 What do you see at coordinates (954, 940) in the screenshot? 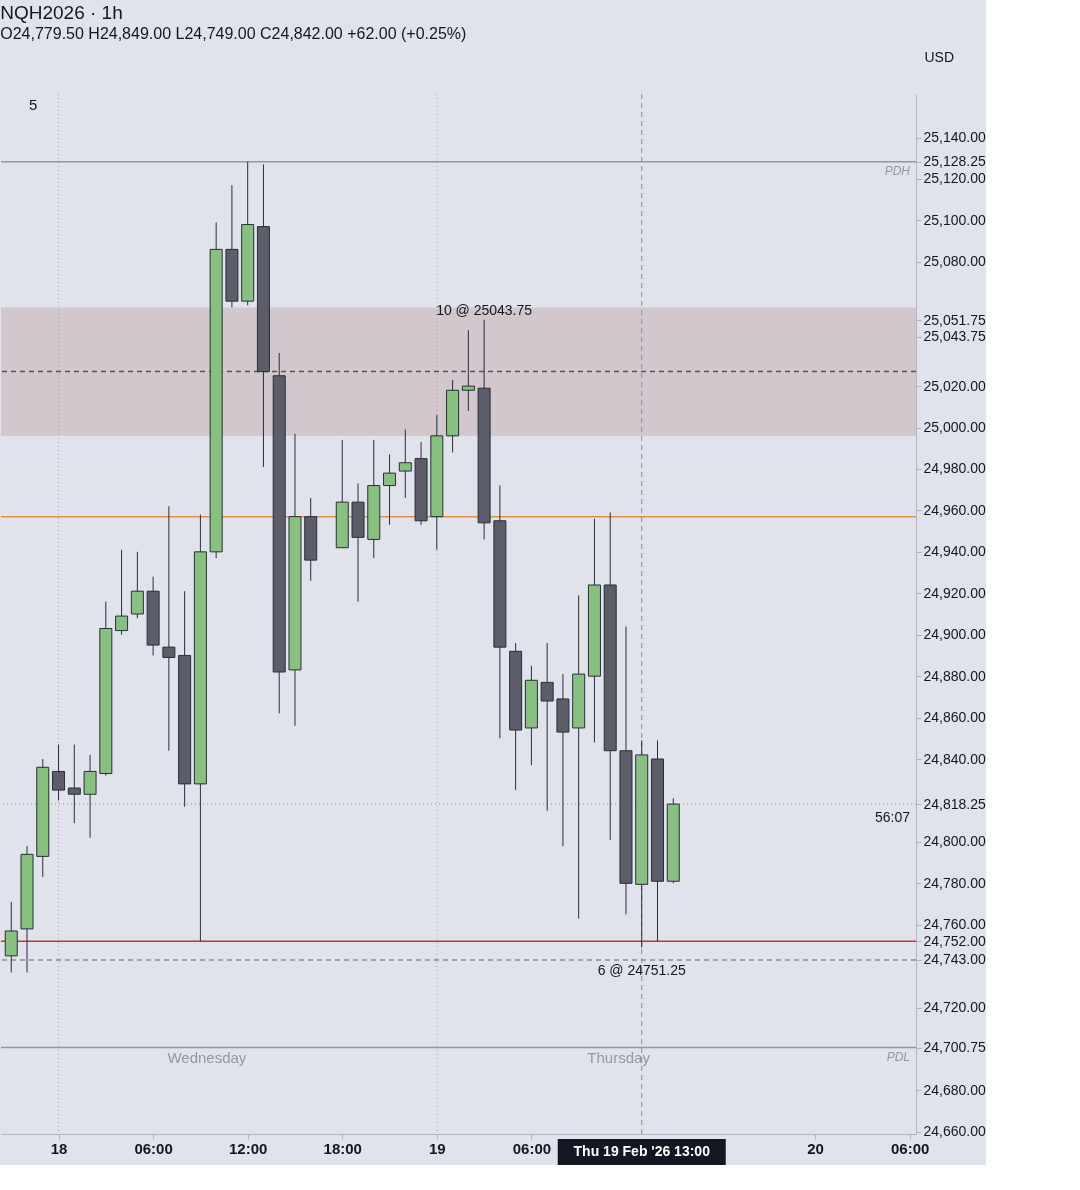
I see `y-tick-label: 24,752.00` at bounding box center [954, 940].